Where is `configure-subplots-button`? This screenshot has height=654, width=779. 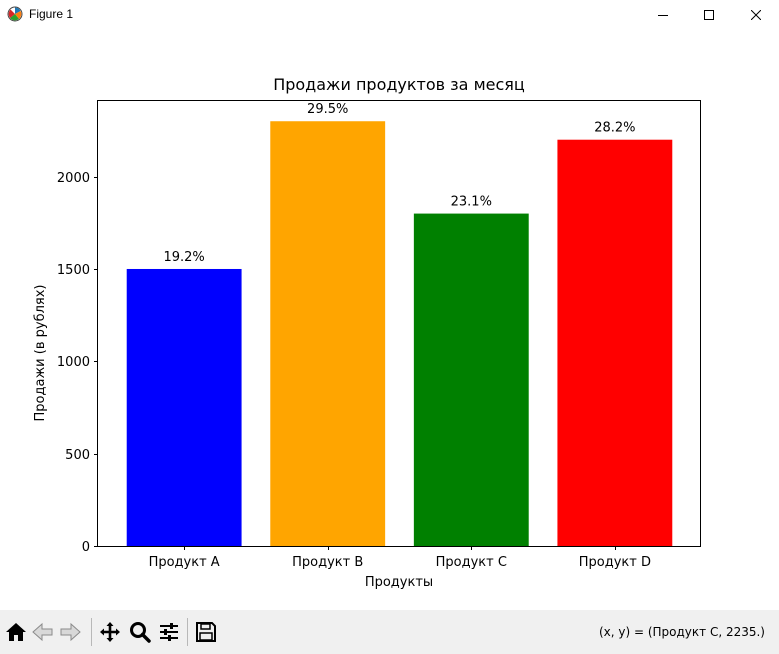
configure-subplots-button is located at coordinates (169, 632).